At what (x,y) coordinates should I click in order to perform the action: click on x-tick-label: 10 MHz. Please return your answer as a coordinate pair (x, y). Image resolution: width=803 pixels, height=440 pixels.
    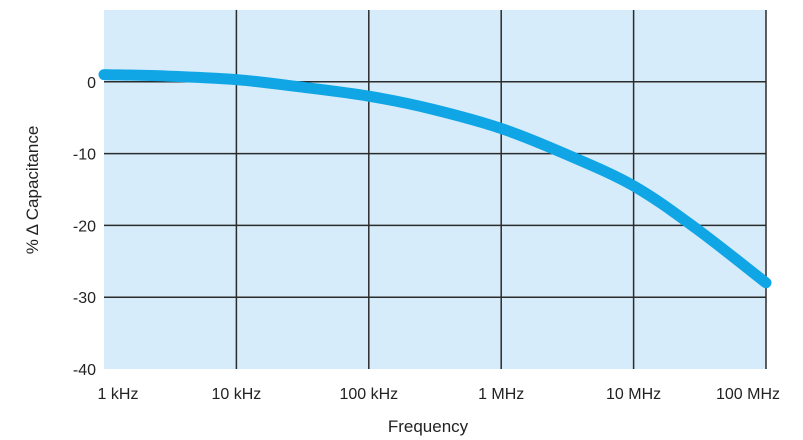
    Looking at the image, I should click on (633, 394).